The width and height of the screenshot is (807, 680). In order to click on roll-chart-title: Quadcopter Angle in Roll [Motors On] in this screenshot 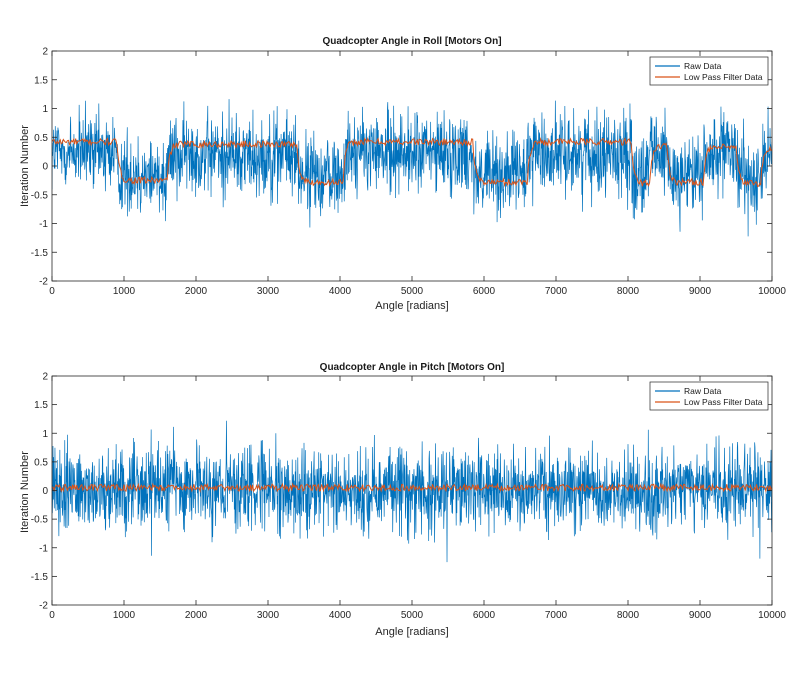, I will do `click(411, 41)`.